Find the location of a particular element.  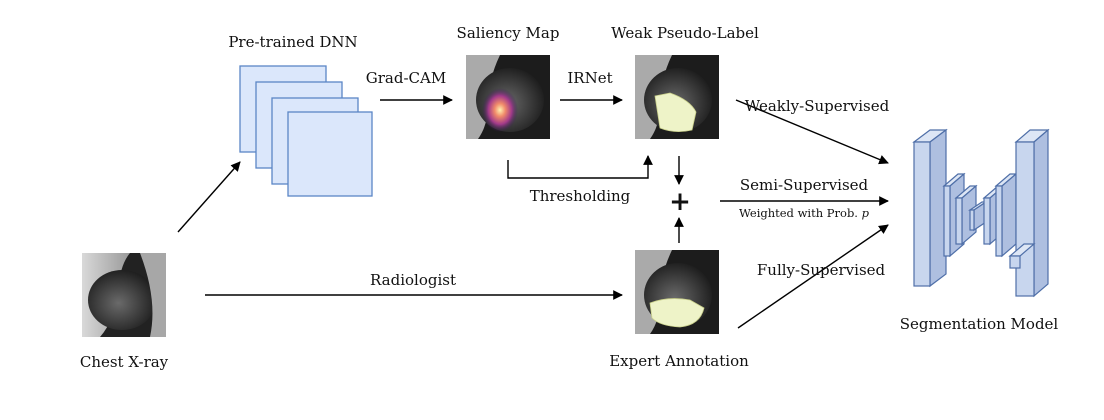

grad-cam-label: Grad-CAM is located at coordinates (406, 78).